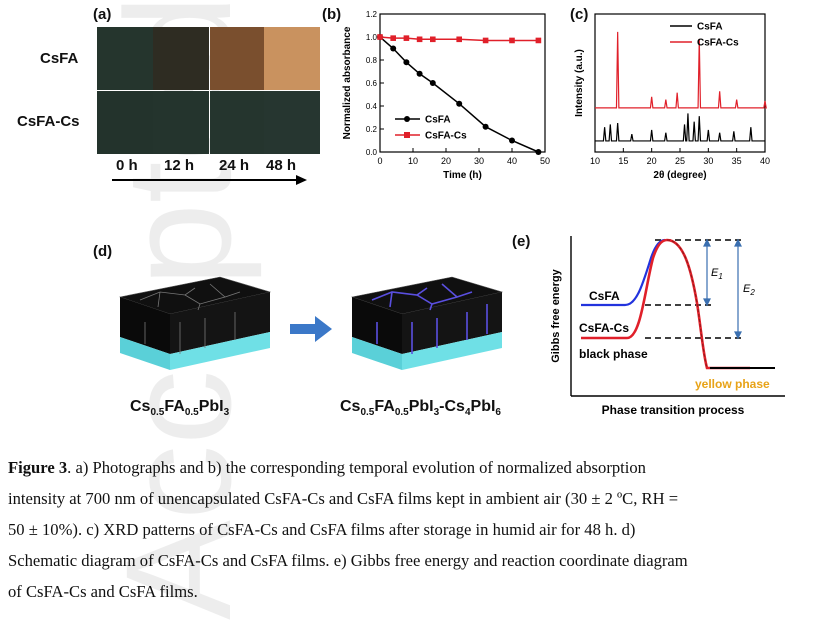 The width and height of the screenshot is (827, 642). I want to click on y-tick-label: 0.6, so click(372, 83).